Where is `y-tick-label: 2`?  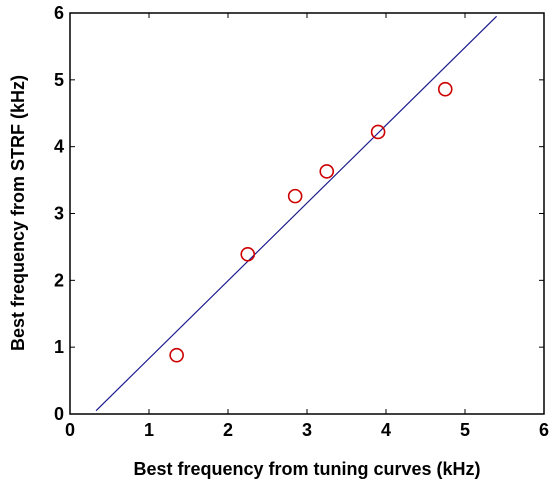 y-tick-label: 2 is located at coordinates (59, 280).